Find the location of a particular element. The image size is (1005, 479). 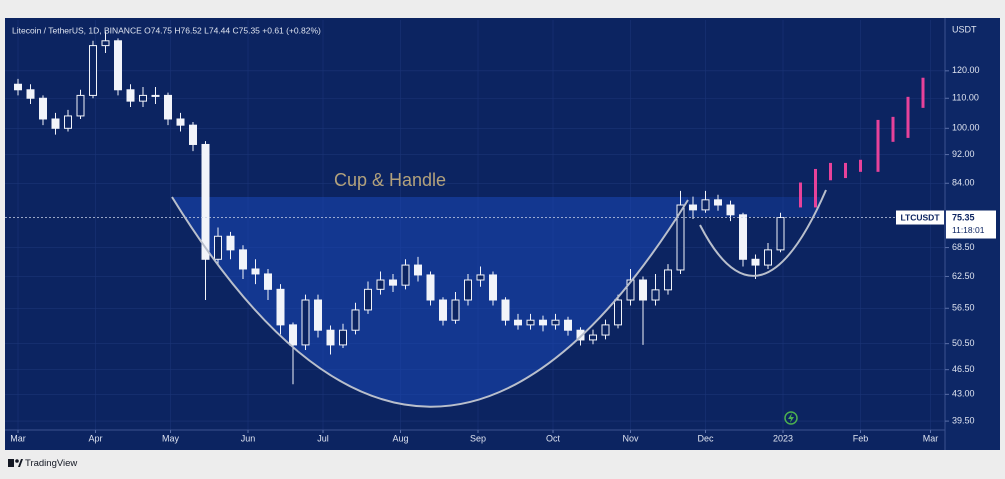

brand-name: TradingView is located at coordinates (51, 463).